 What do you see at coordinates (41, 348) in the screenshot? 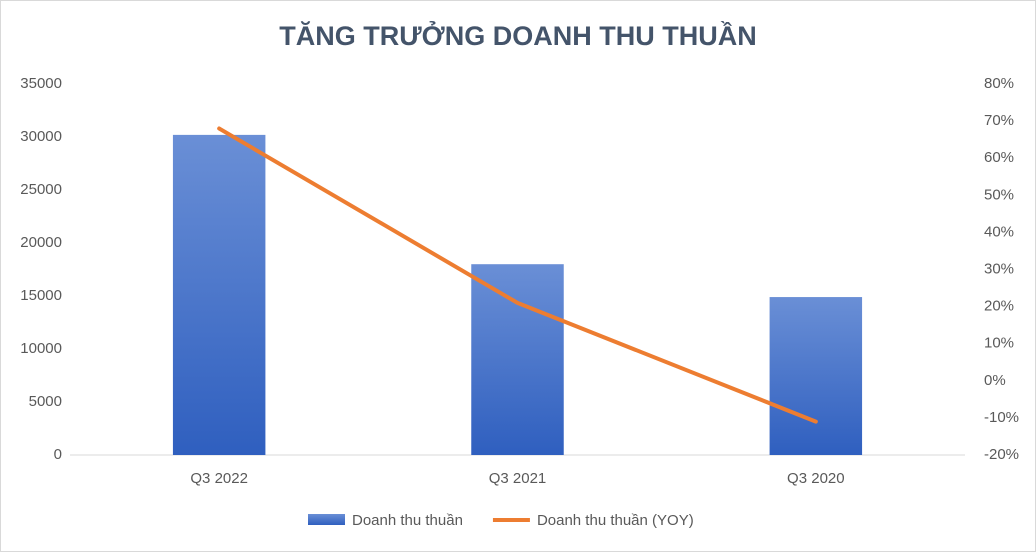
I see `y-tick-label: 10000` at bounding box center [41, 348].